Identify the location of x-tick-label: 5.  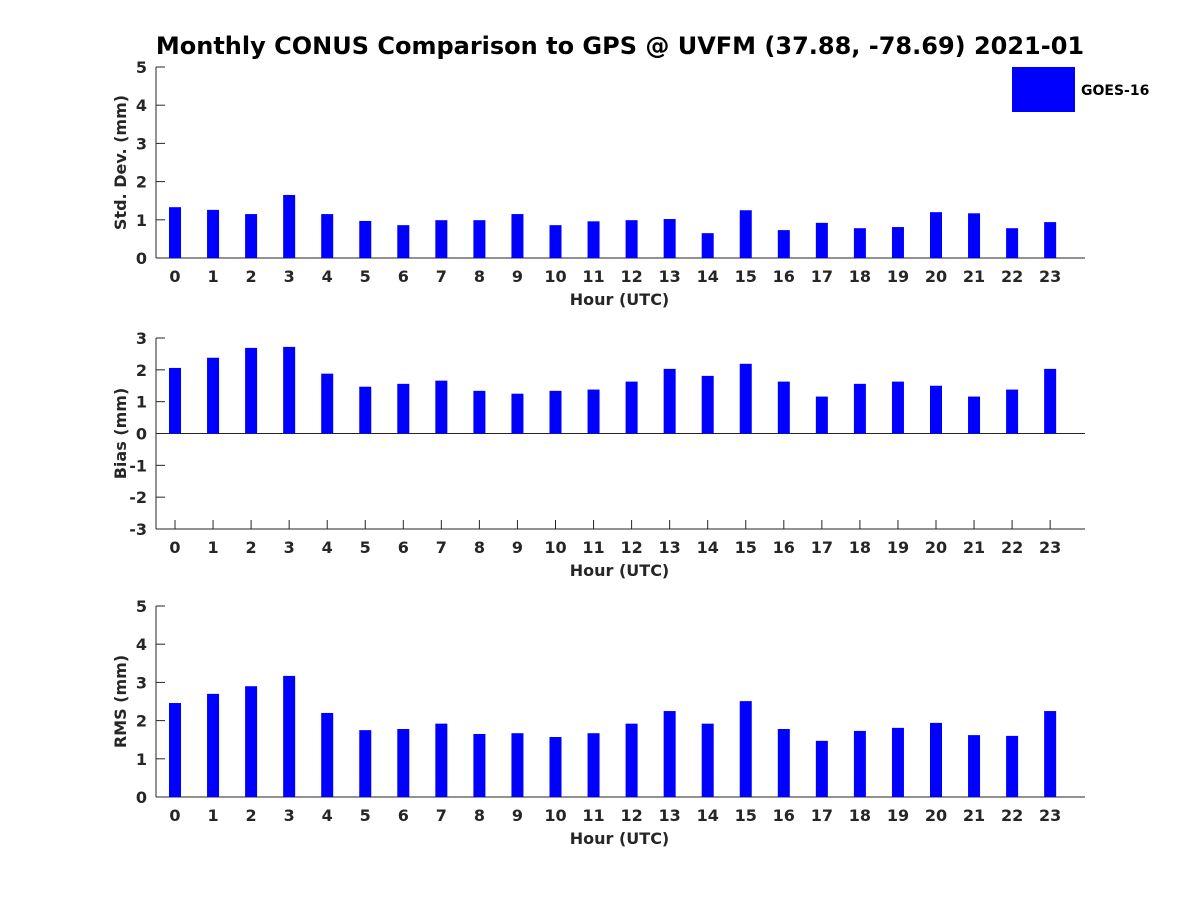
(365, 547).